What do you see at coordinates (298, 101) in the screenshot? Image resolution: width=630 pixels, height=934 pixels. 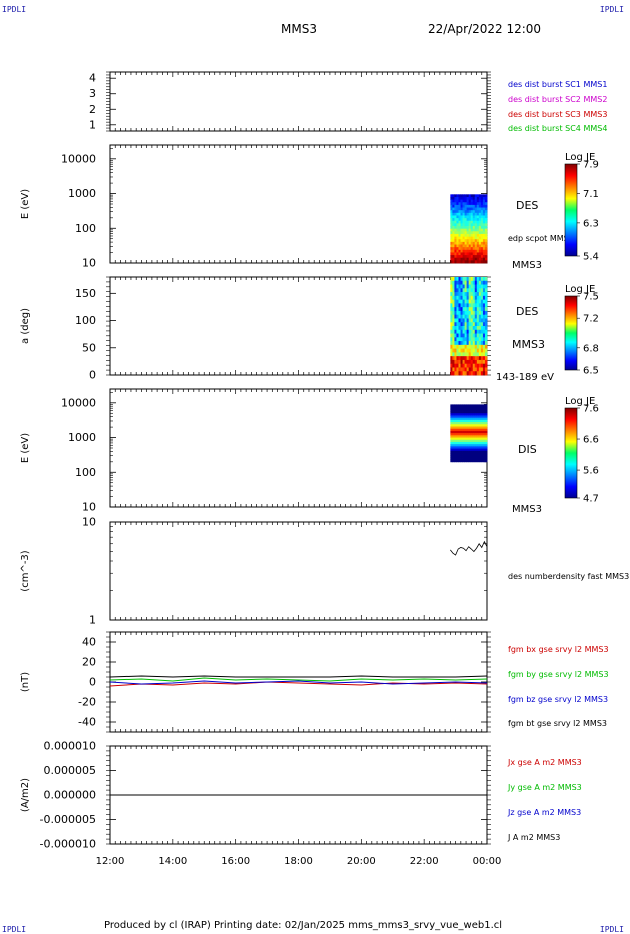 I see `plot-frame-sc_timeline` at bounding box center [298, 101].